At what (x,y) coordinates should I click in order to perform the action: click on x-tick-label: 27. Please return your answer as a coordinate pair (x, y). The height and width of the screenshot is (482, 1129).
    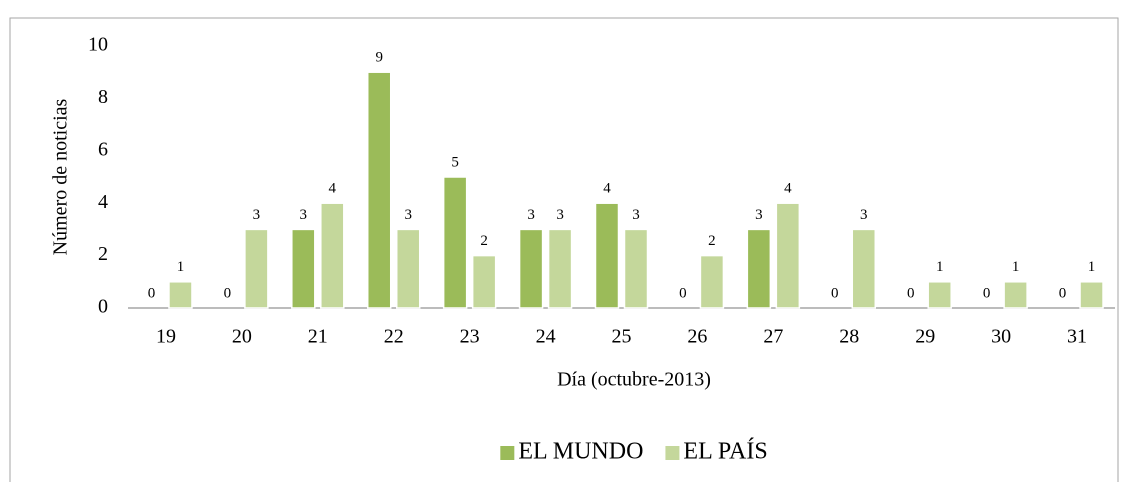
    Looking at the image, I should click on (773, 337).